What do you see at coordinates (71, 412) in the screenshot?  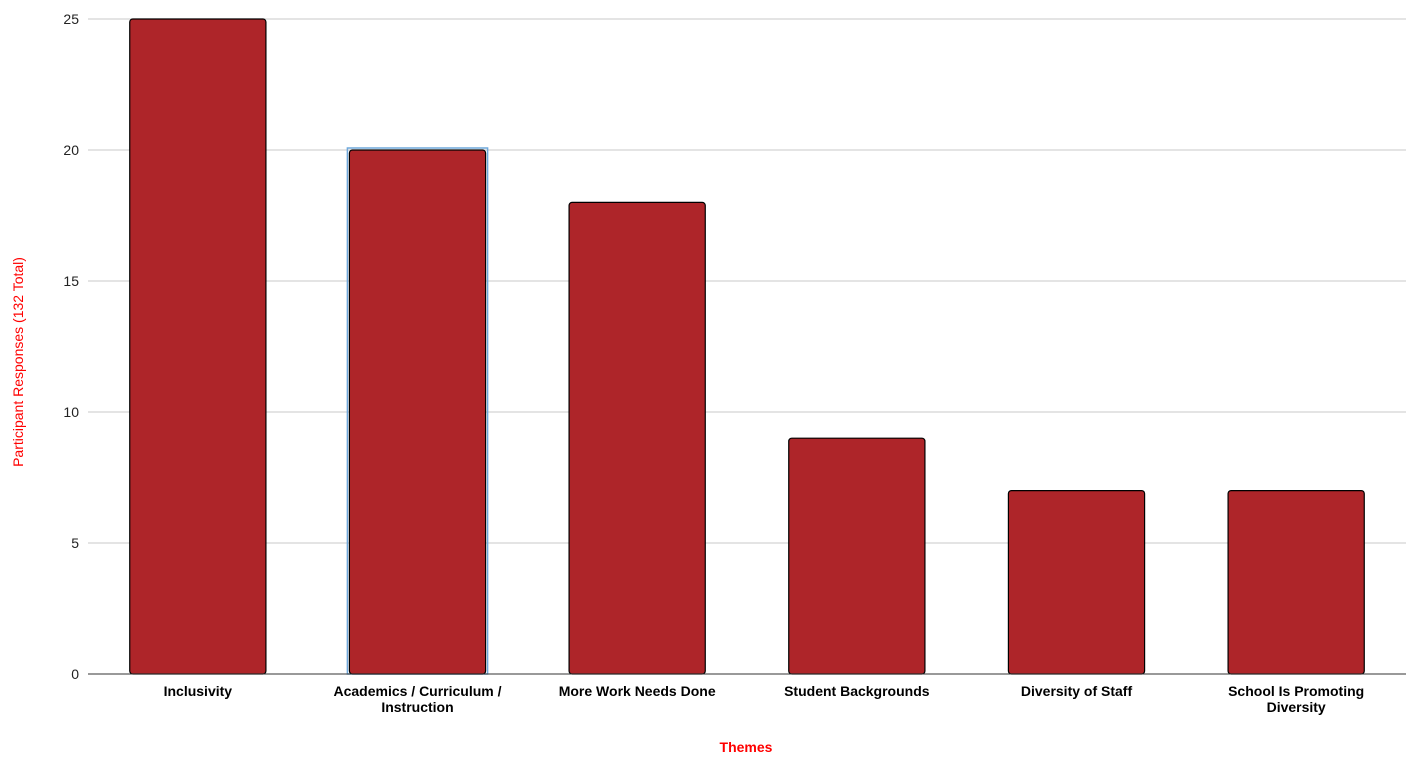 I see `y-tick-label: 10` at bounding box center [71, 412].